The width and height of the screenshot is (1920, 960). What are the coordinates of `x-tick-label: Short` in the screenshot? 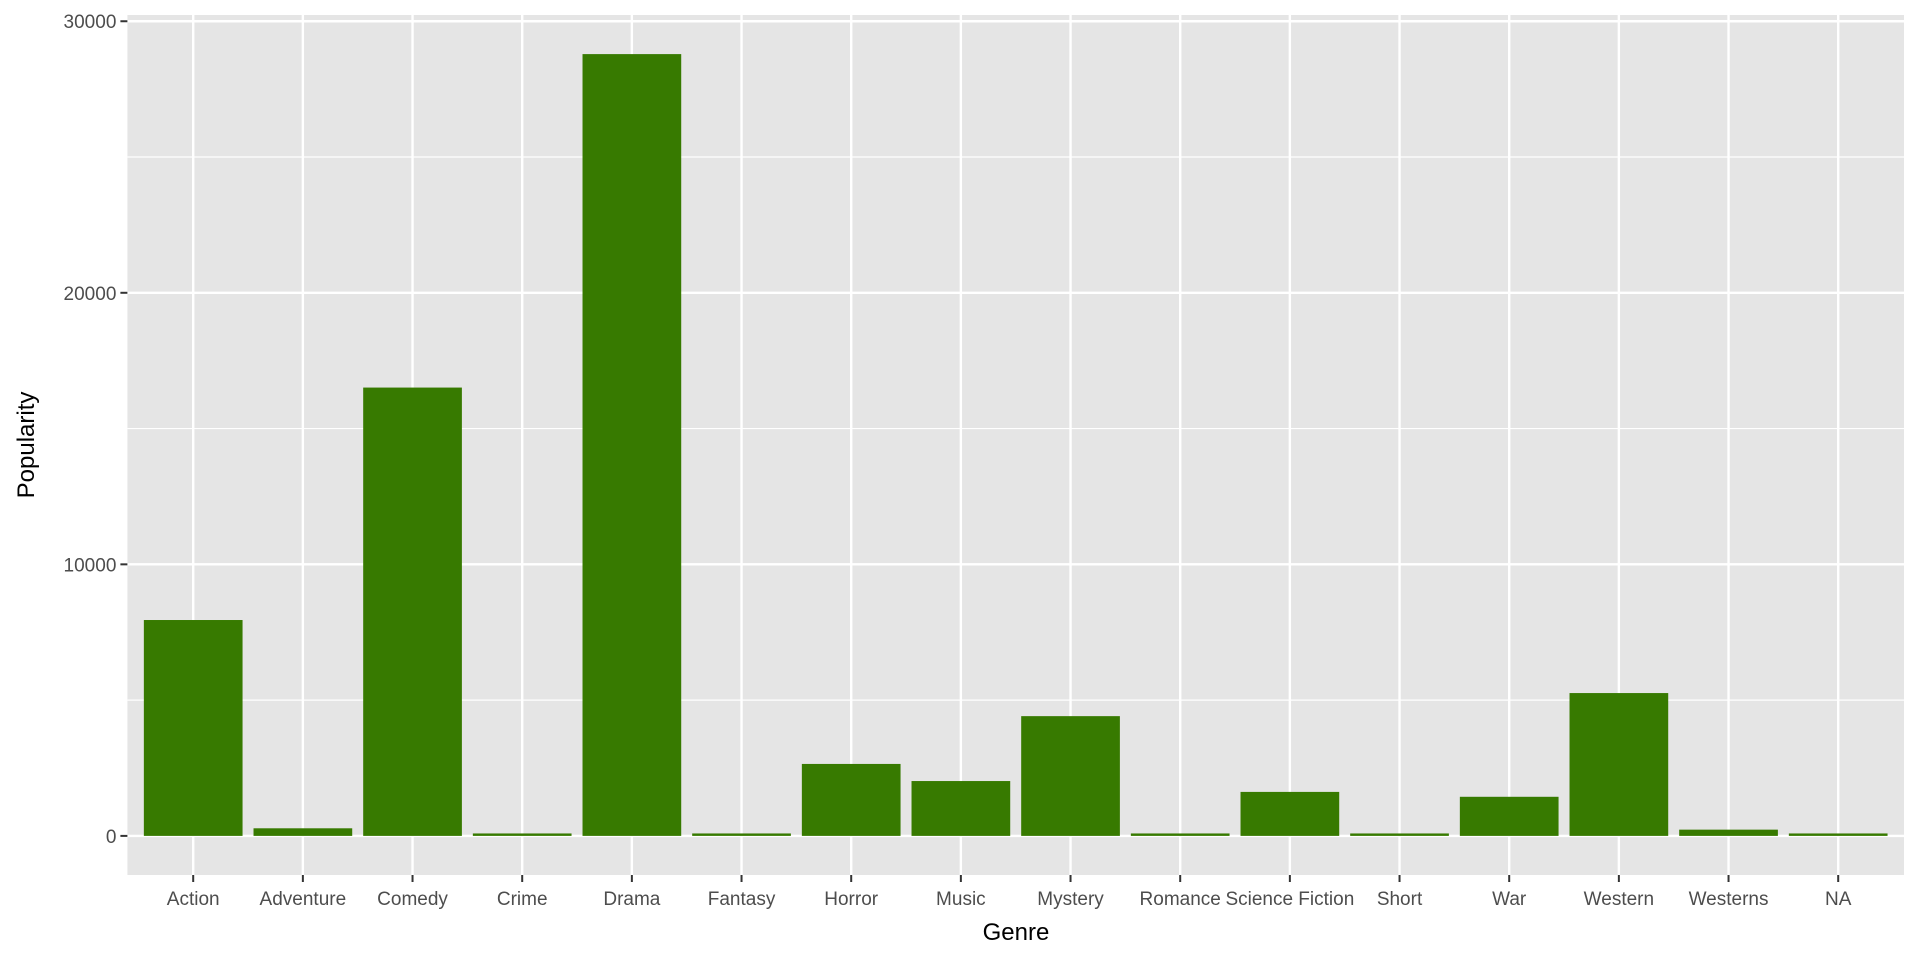 It's located at (1400, 899).